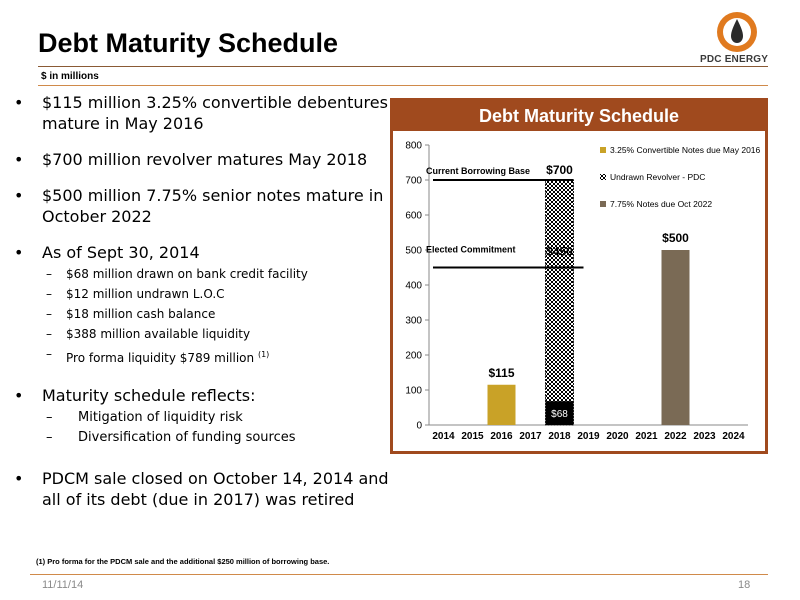 Image resolution: width=800 pixels, height=600 pixels. I want to click on sub-liquidity: $388 million available liquidity, so click(203, 334).